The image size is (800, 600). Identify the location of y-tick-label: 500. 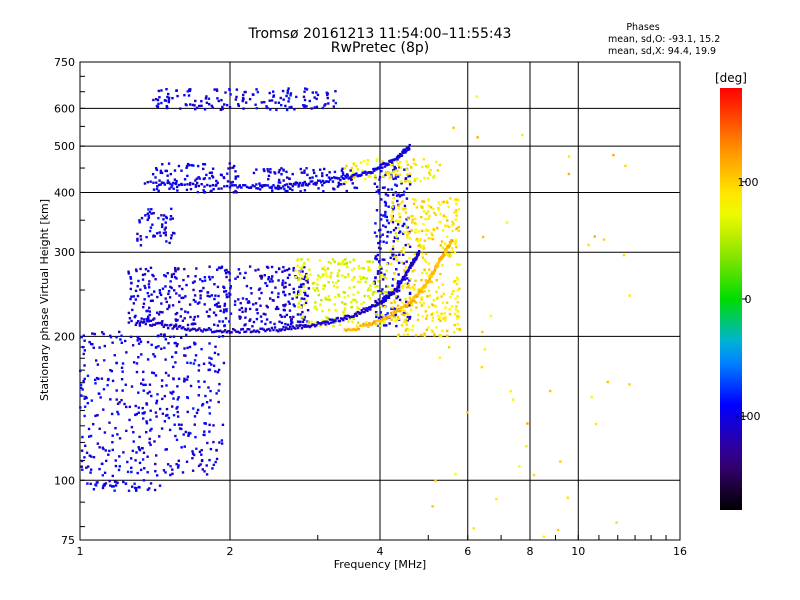
(64, 146).